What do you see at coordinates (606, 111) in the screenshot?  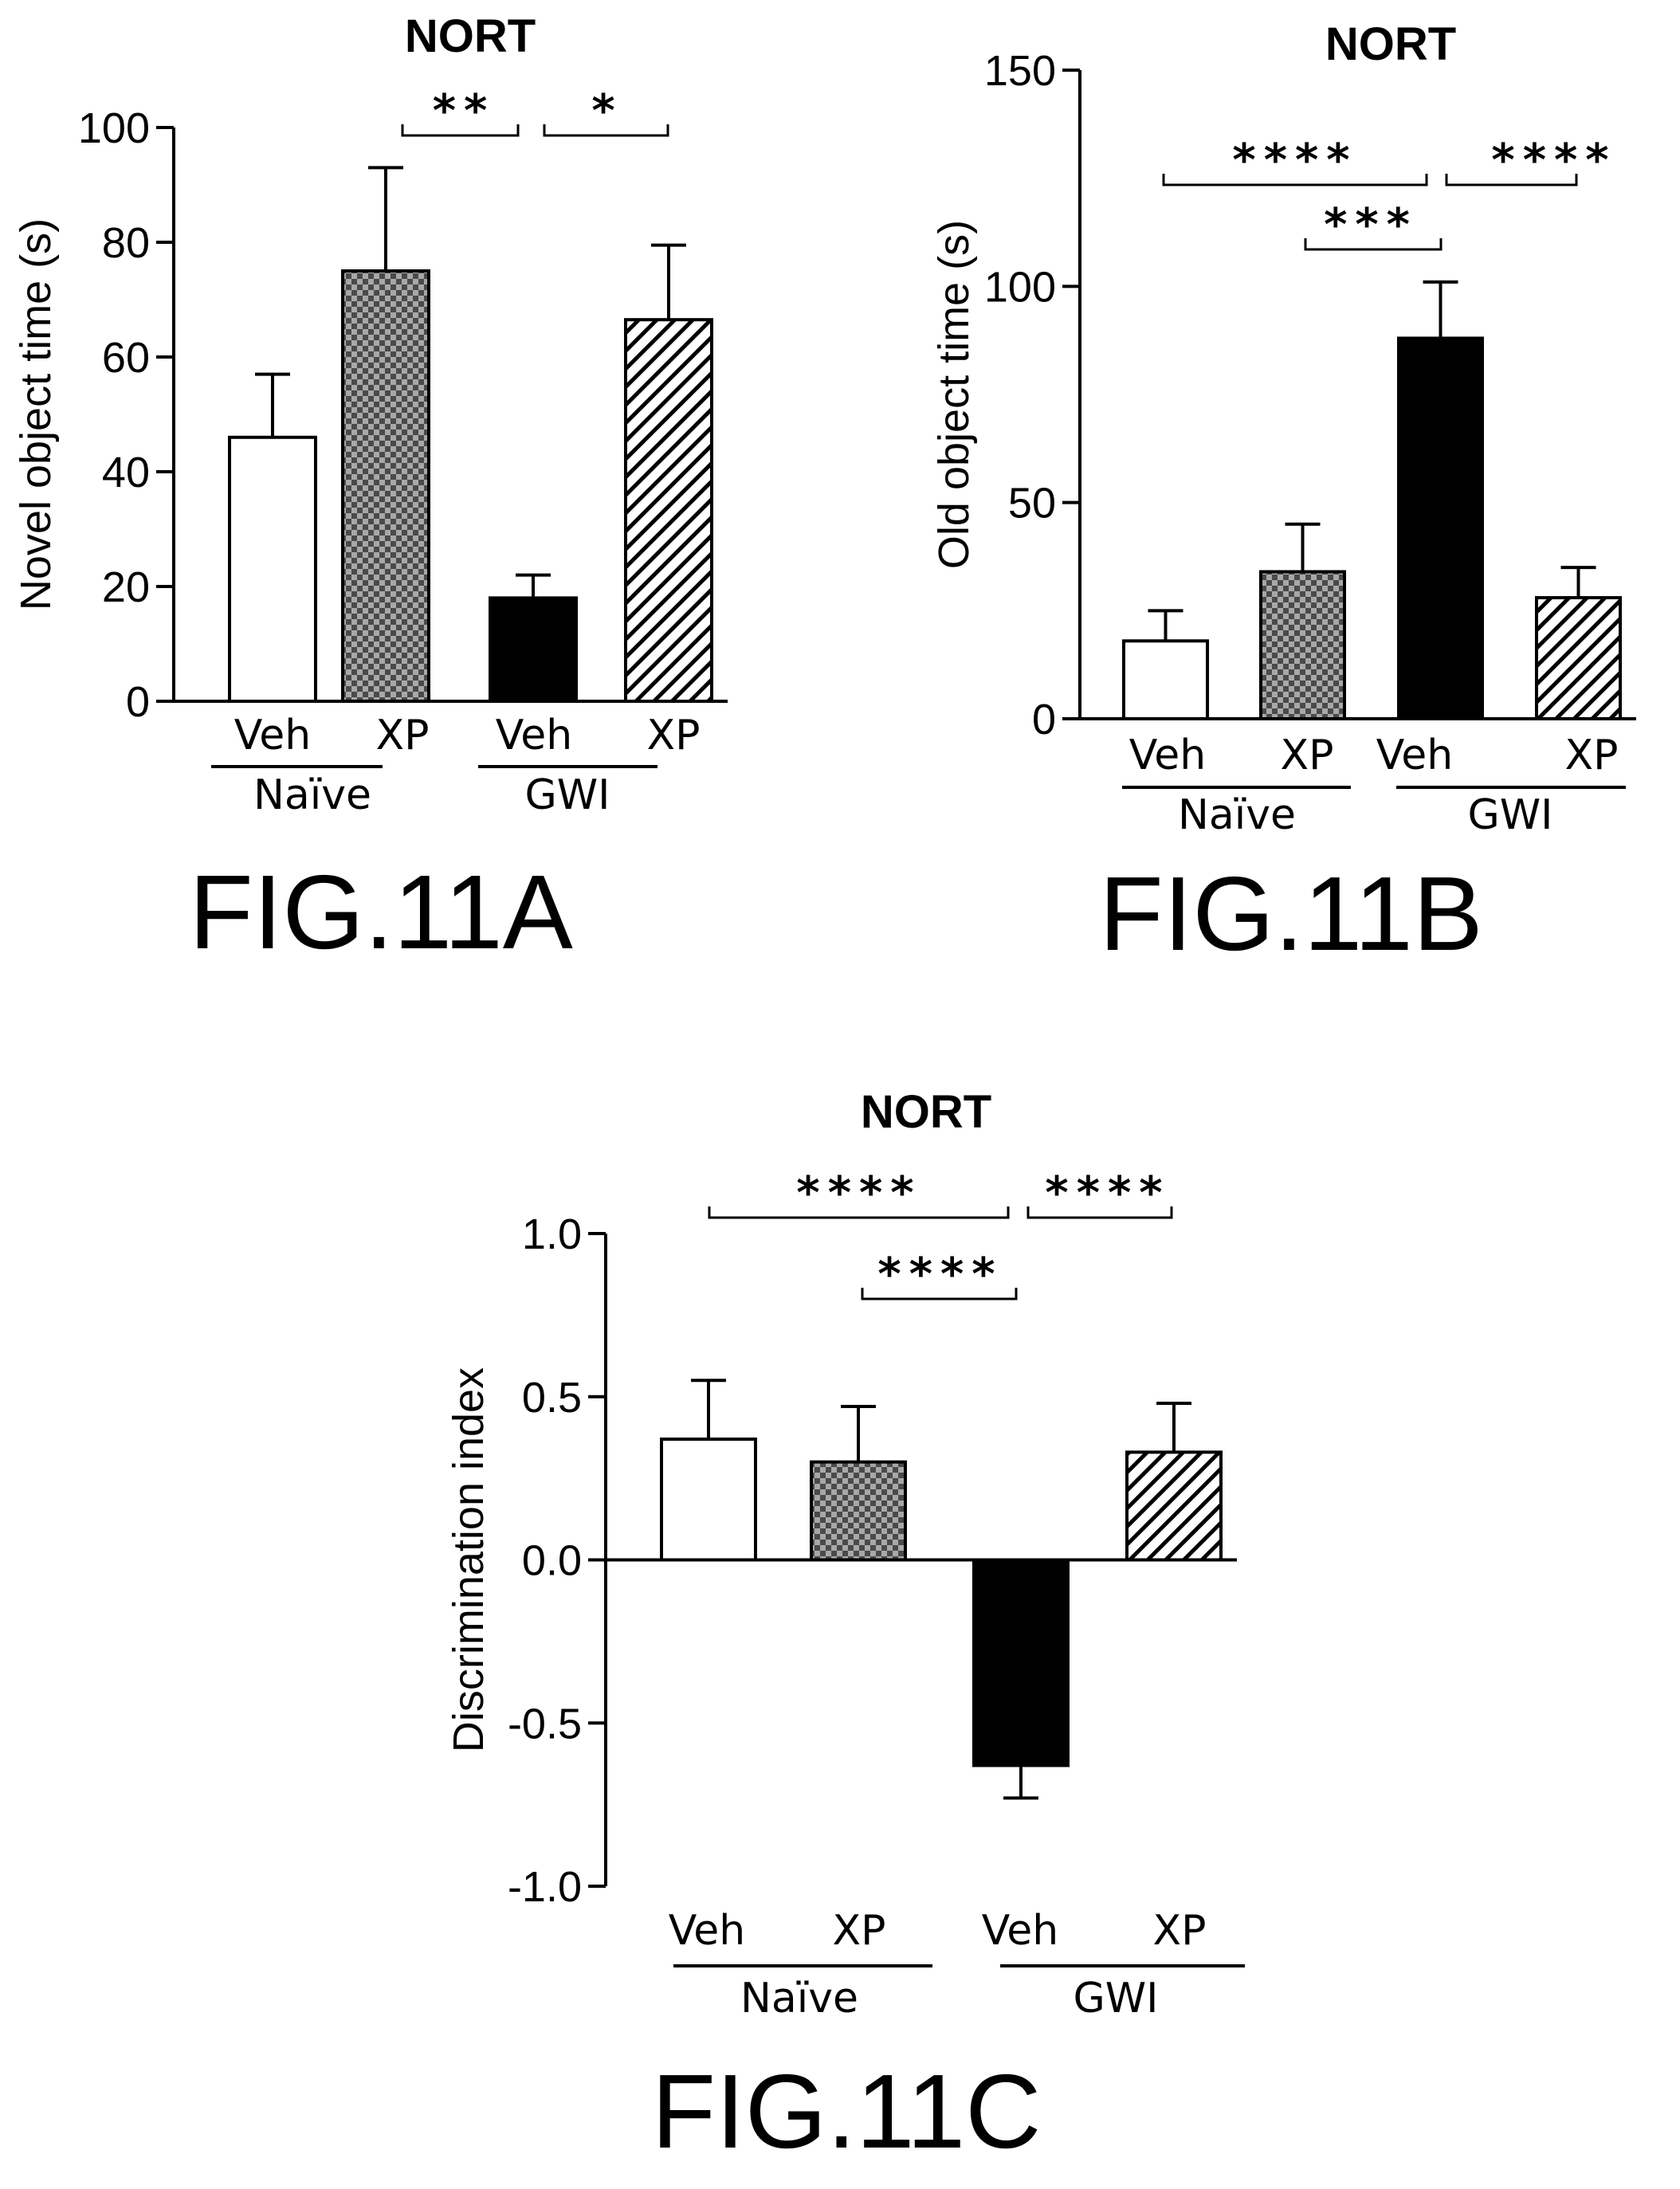 I see `significance-label: *` at bounding box center [606, 111].